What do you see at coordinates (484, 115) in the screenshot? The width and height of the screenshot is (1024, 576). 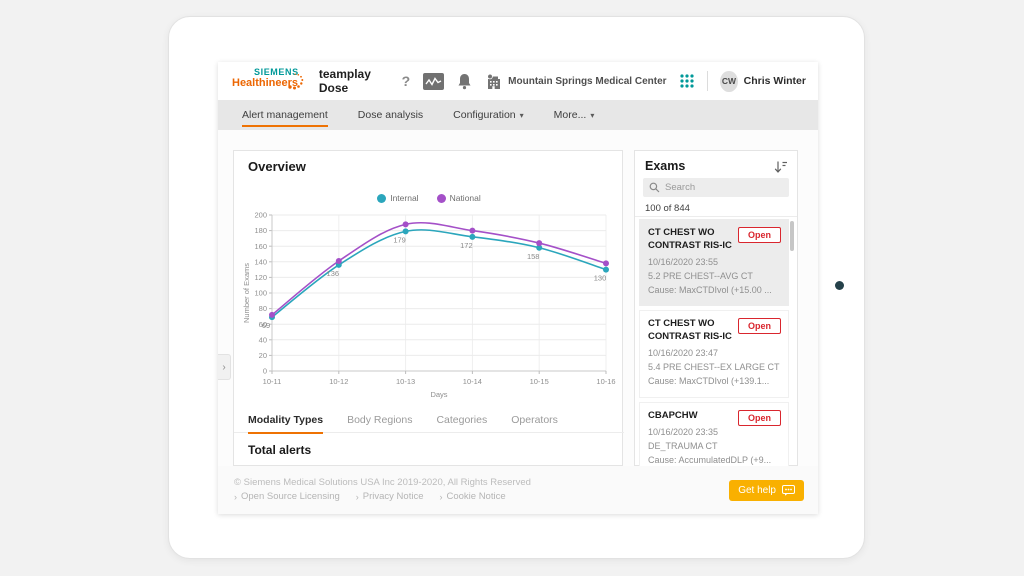 I see `nav-tab-label: Configuration` at bounding box center [484, 115].